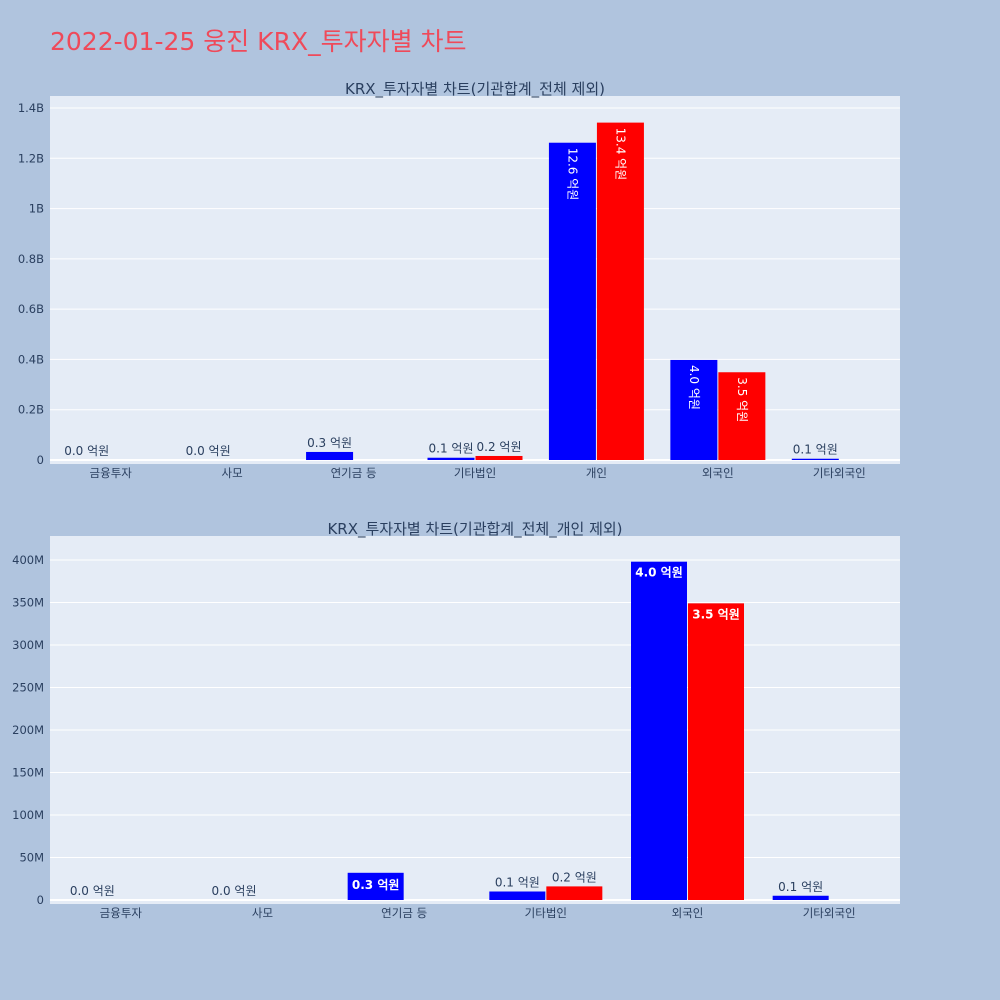  Describe the element at coordinates (36, 209) in the screenshot. I see `y-tick-label: 1B` at that location.